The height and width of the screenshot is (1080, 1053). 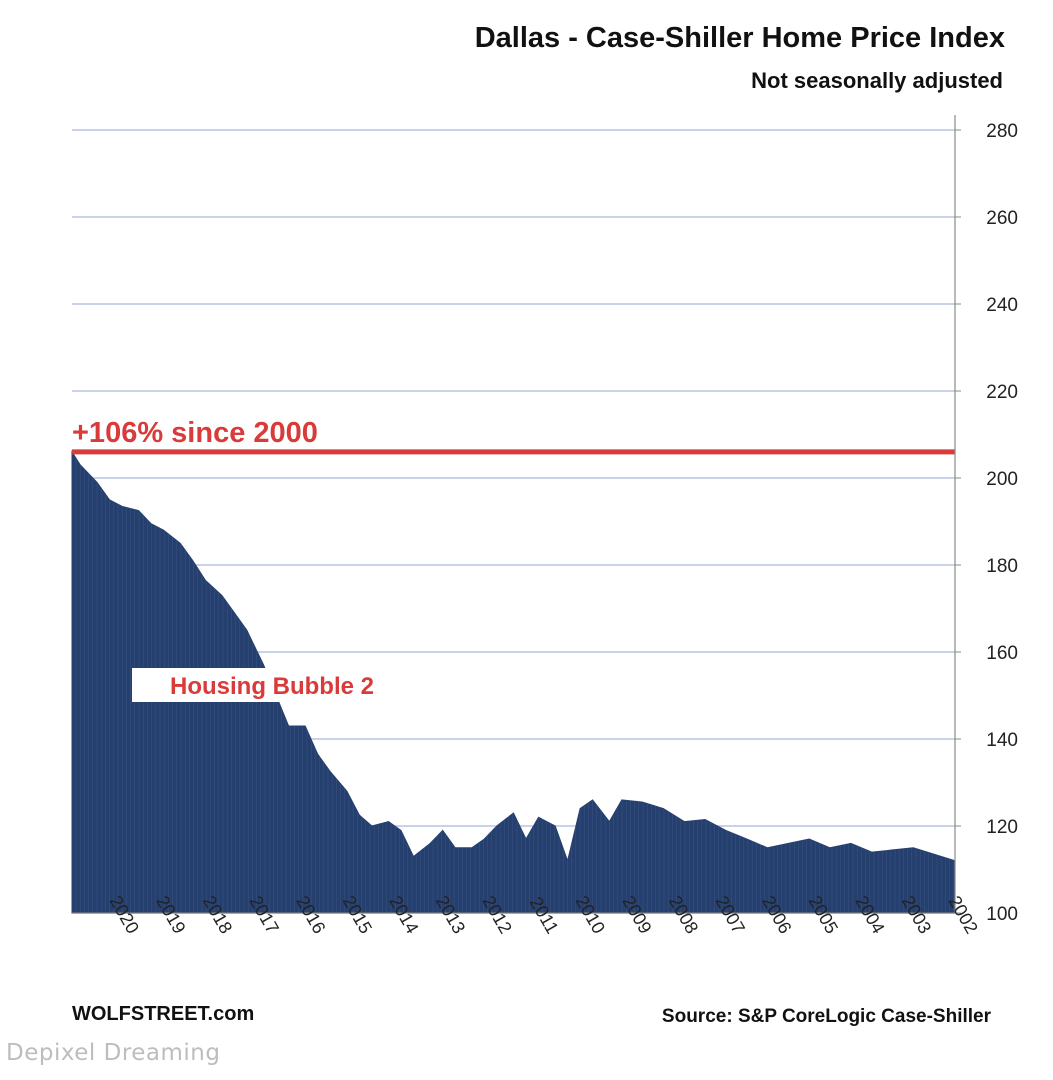 I want to click on x-tick-label: 2002, so click(x=963, y=914).